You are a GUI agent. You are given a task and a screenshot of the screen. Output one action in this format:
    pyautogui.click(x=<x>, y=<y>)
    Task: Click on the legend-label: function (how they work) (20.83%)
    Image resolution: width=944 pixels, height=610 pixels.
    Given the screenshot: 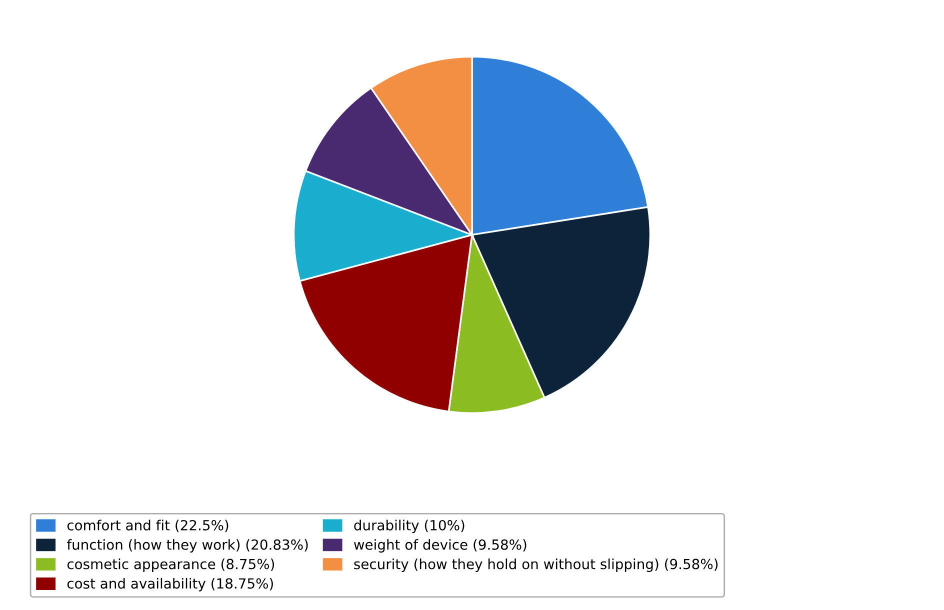 What is the action you would take?
    pyautogui.click(x=187, y=546)
    